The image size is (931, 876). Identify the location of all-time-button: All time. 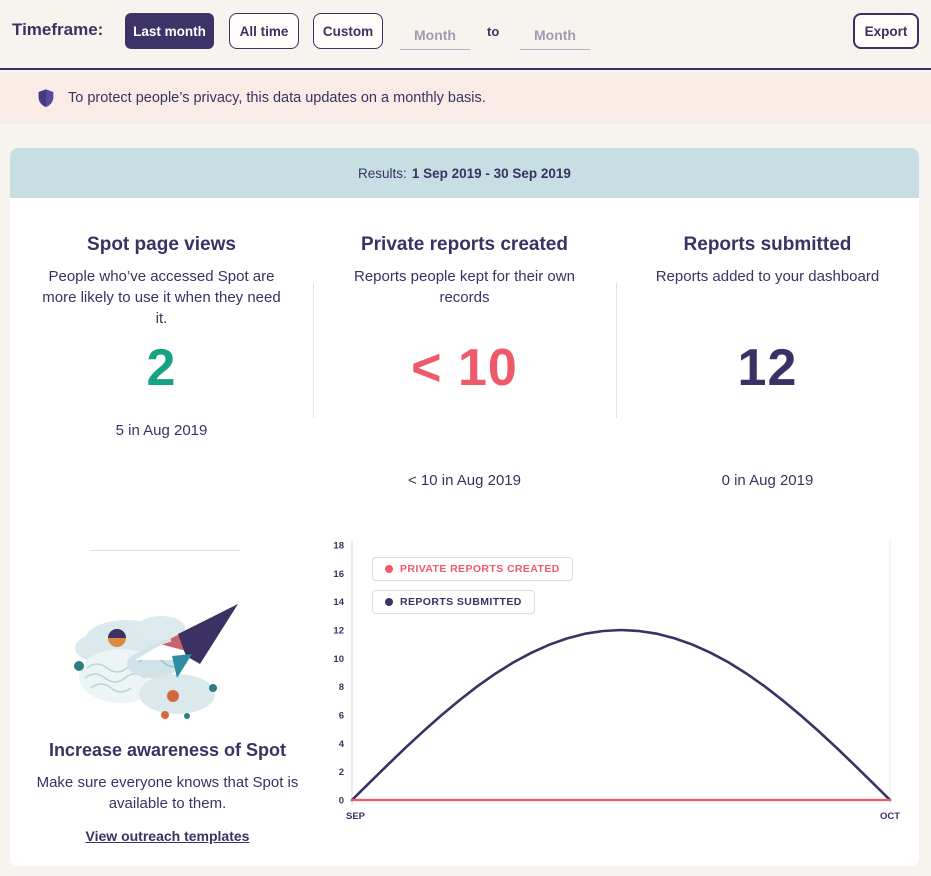
(264, 31).